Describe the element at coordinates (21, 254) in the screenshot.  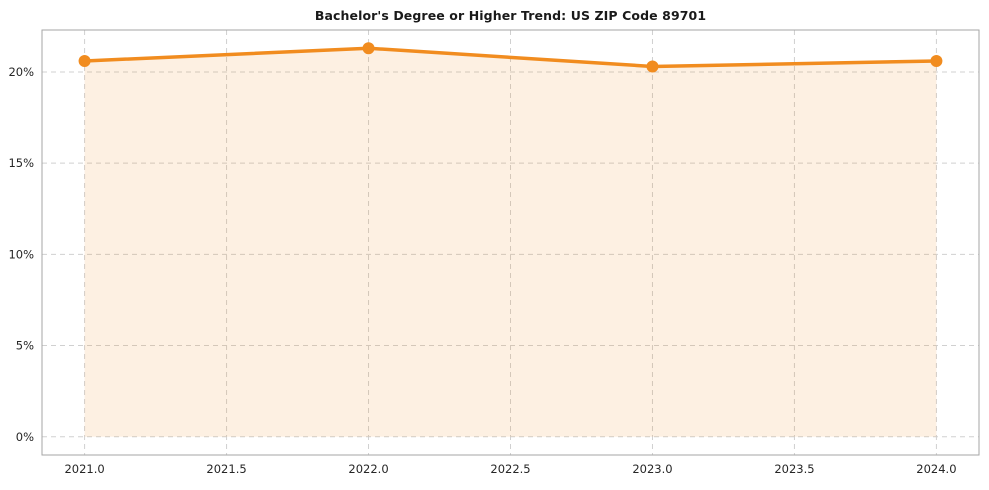
I see `y-tick-label: 10%` at that location.